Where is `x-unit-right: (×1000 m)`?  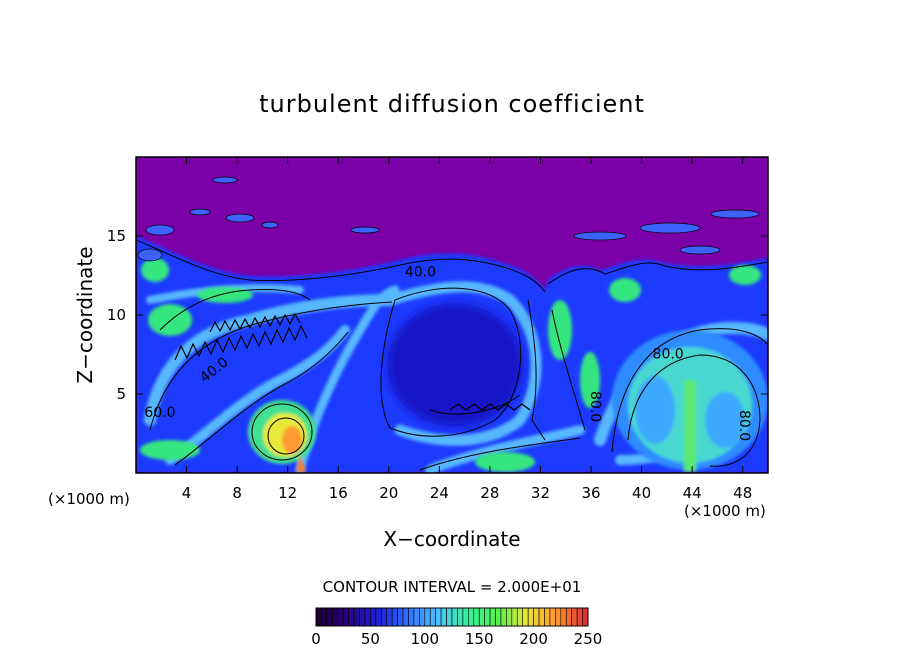
x-unit-right: (×1000 m) is located at coordinates (725, 511).